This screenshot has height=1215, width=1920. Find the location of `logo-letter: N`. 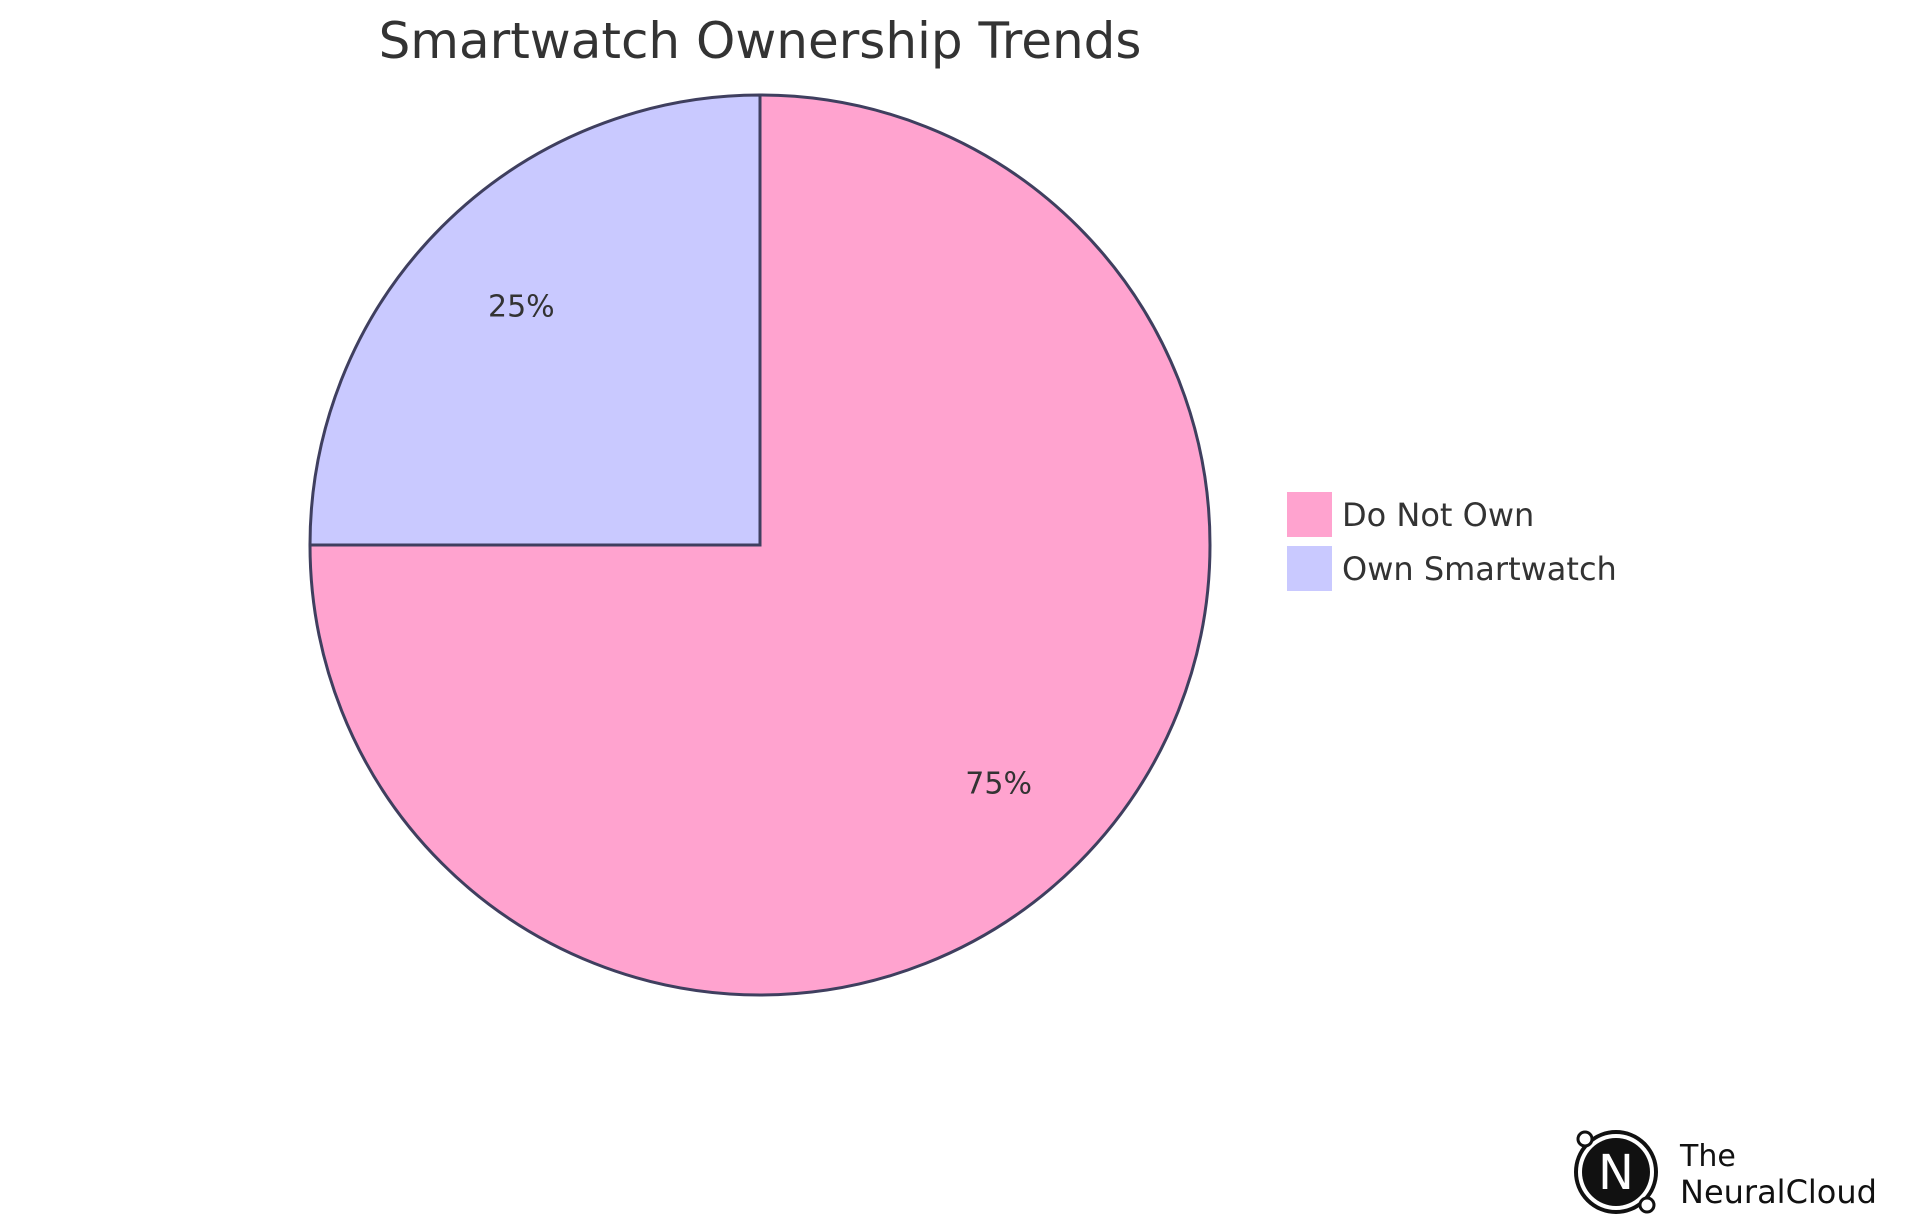

logo-letter: N is located at coordinates (1616, 1173).